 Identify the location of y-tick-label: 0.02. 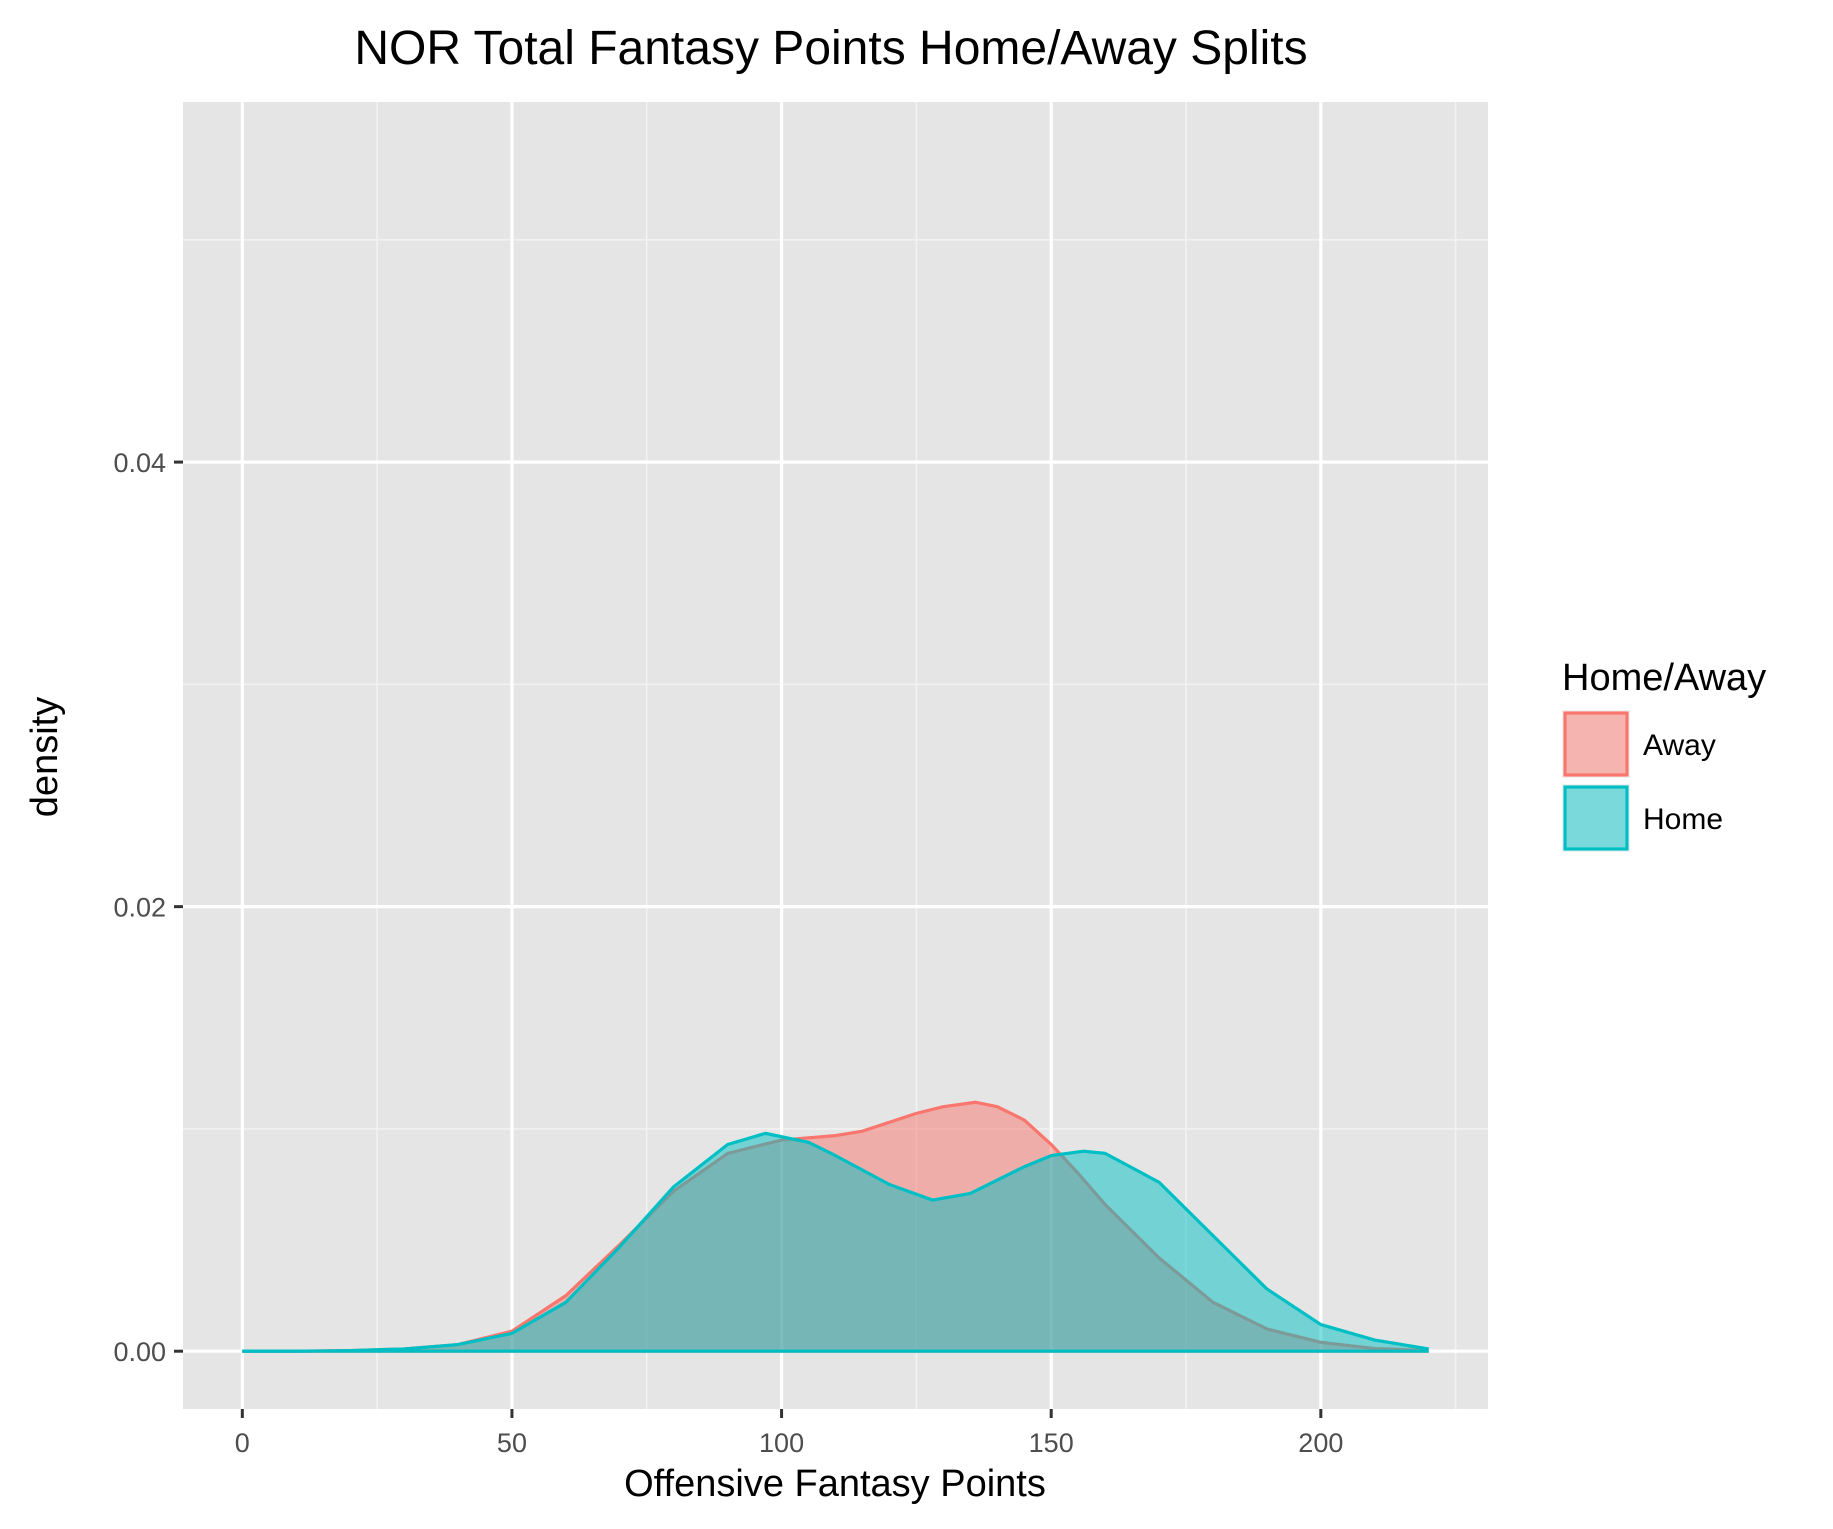
(139, 908).